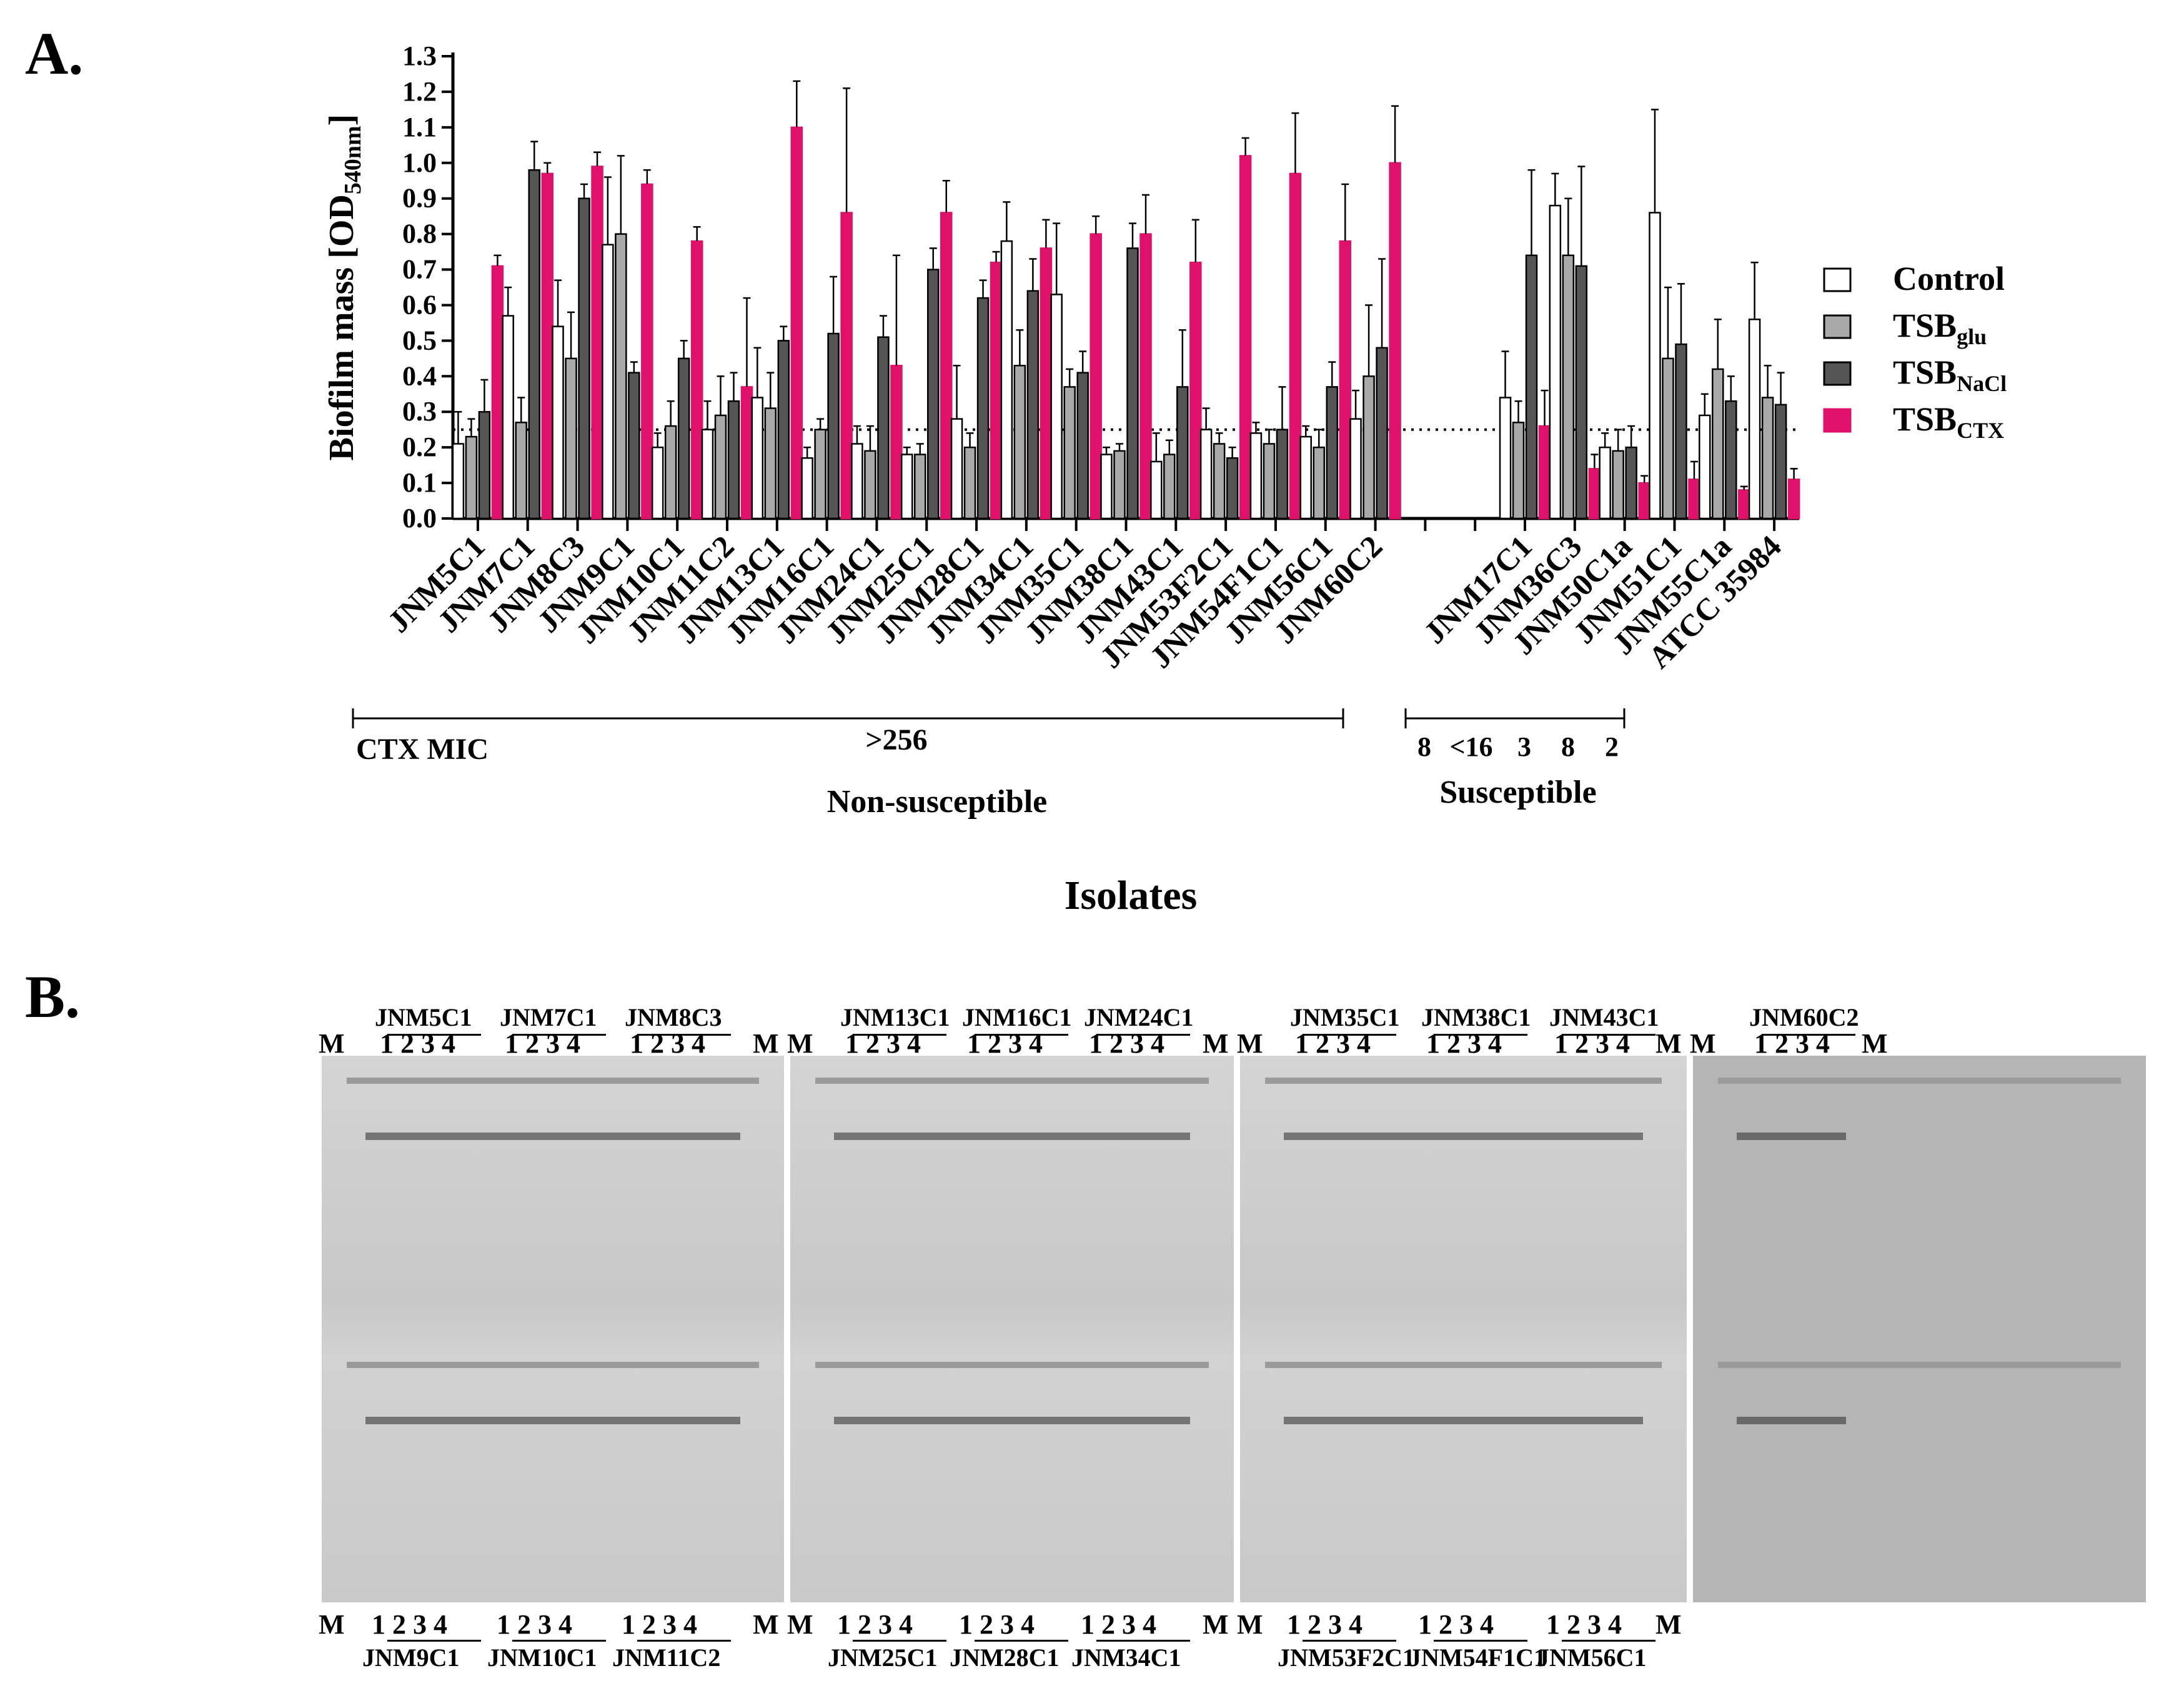  I want to click on gel-isolate-label-bottom: JNM56C1, so click(1592, 1658).